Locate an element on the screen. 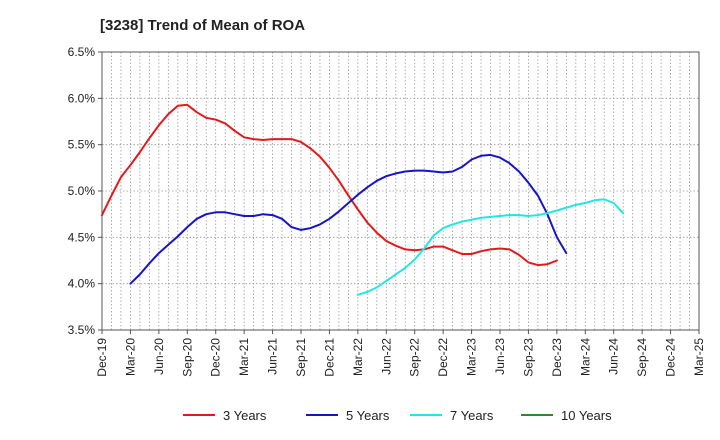 The height and width of the screenshot is (440, 720). x-tick-label: Jun-24 is located at coordinates (614, 356).